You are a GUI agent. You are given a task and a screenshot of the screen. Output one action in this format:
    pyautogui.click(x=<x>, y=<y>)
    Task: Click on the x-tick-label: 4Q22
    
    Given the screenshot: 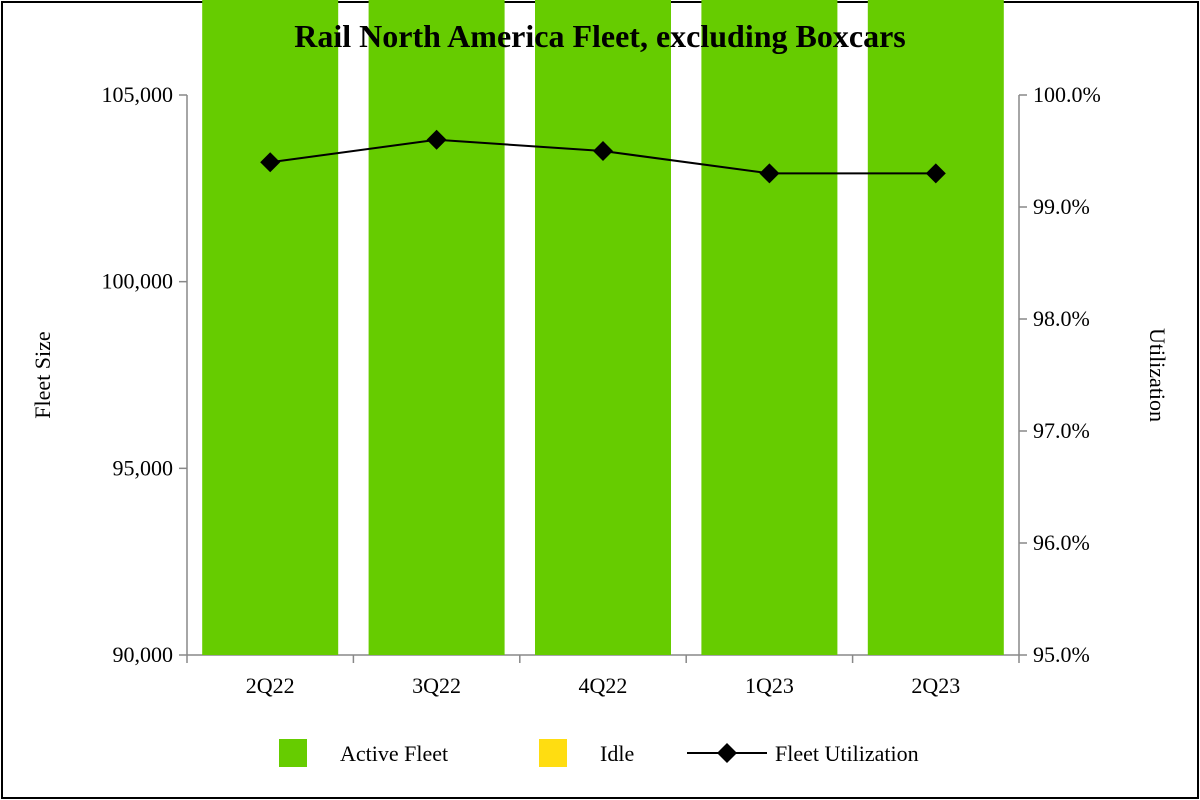 What is the action you would take?
    pyautogui.click(x=603, y=685)
    